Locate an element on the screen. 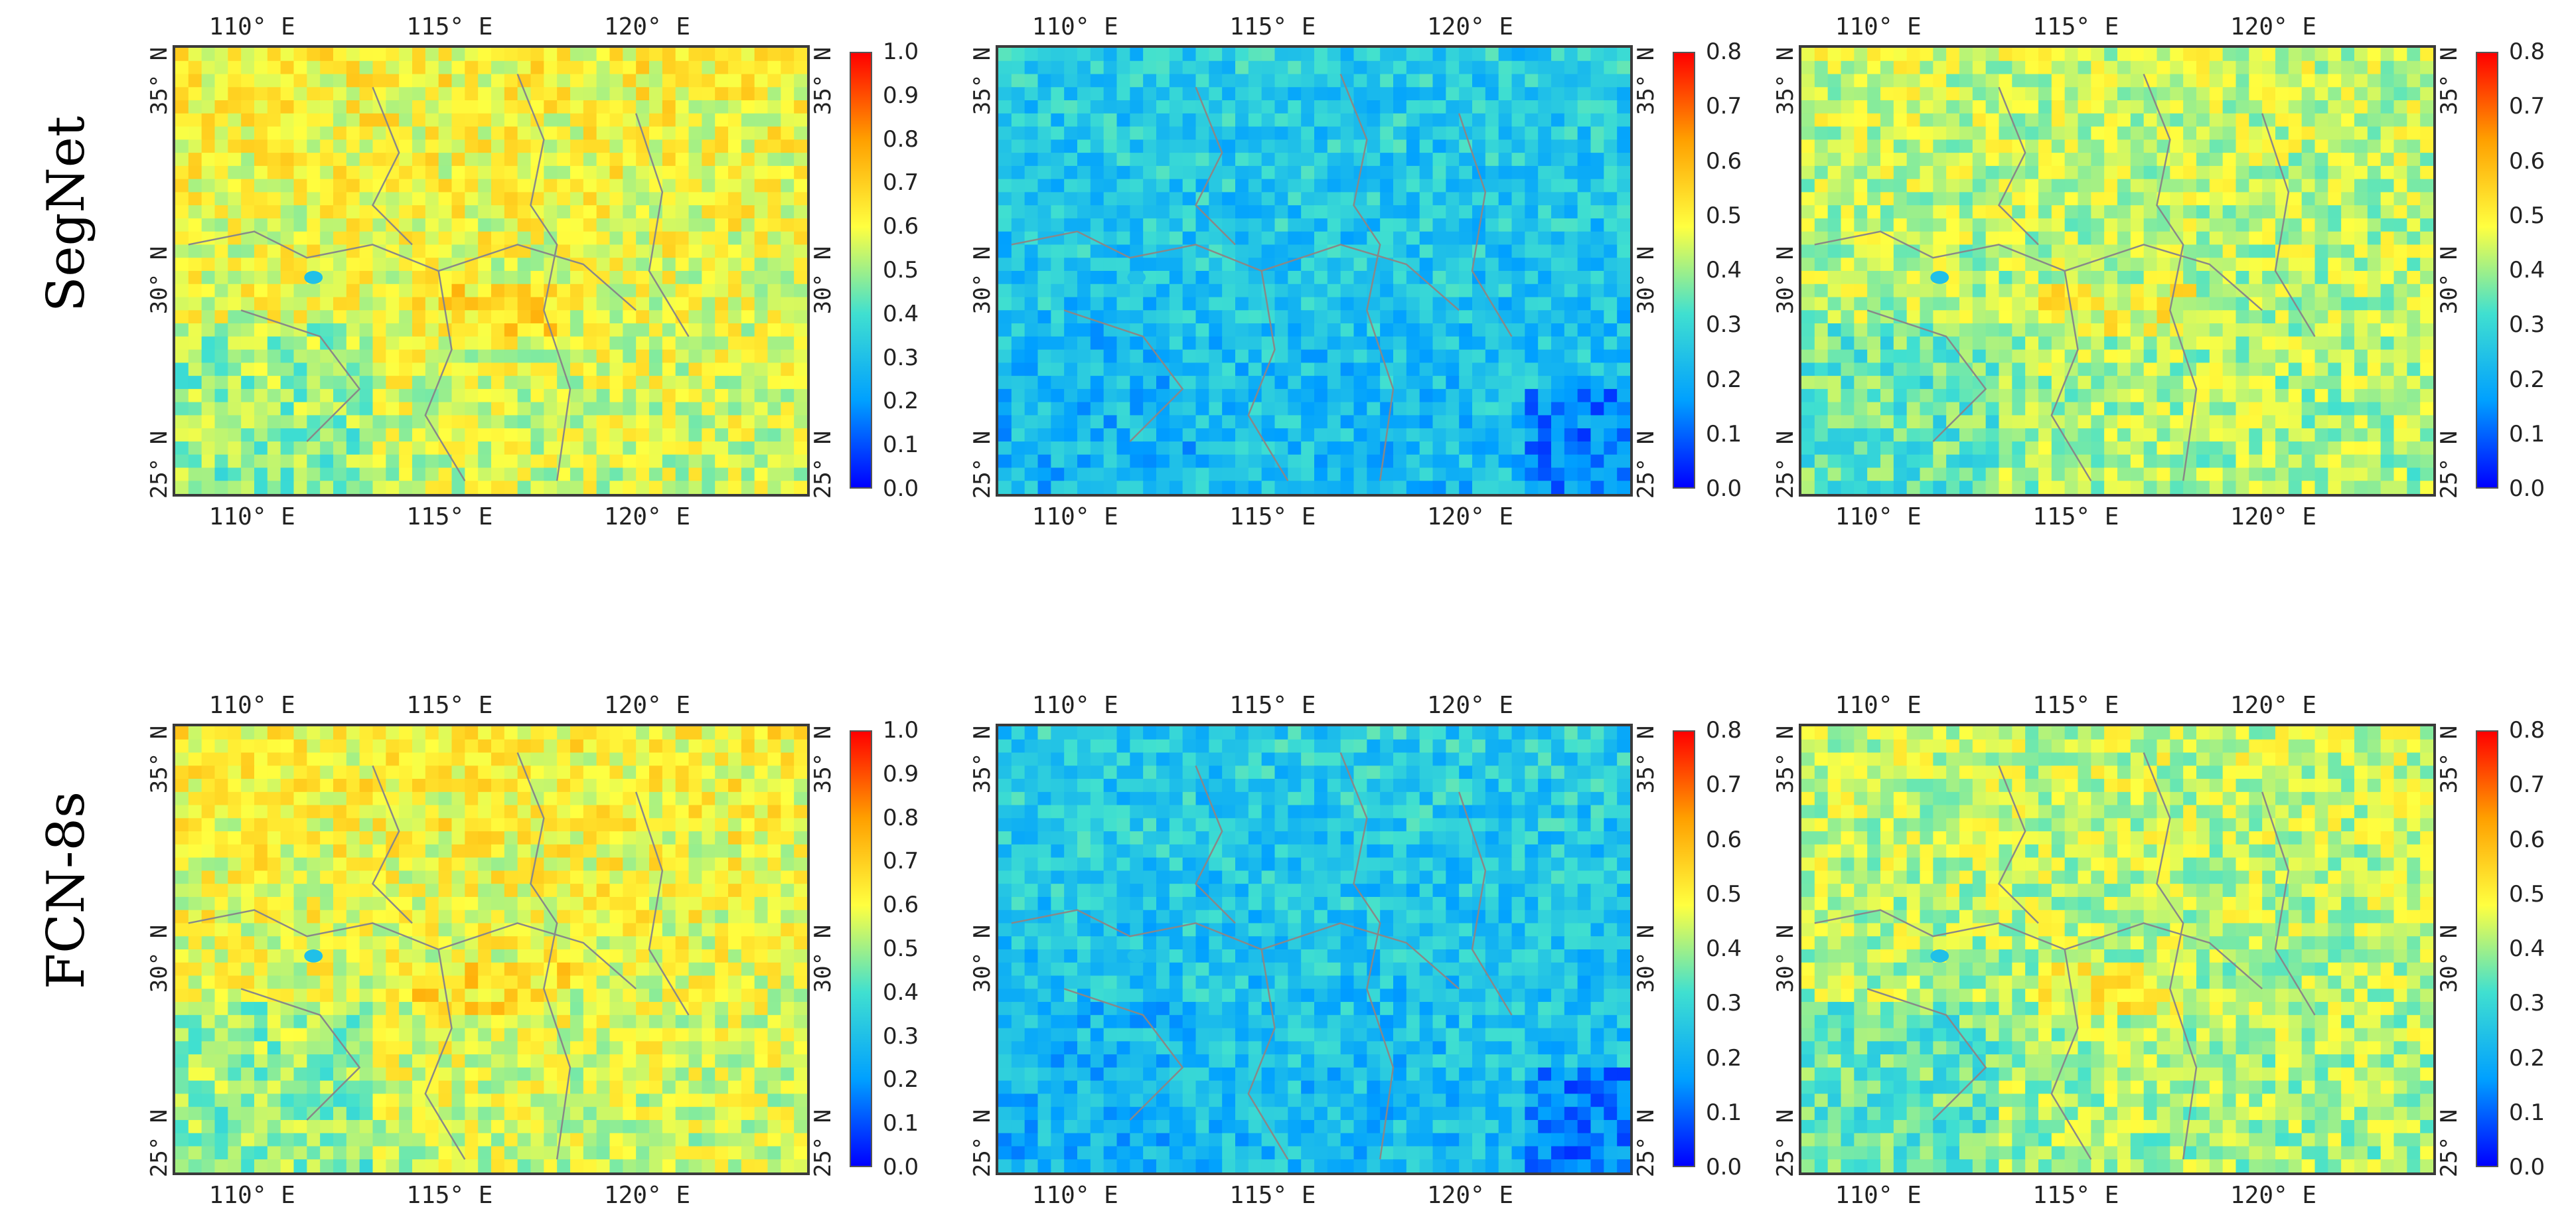  row-label-1: FCN-8s is located at coordinates (66, 909).